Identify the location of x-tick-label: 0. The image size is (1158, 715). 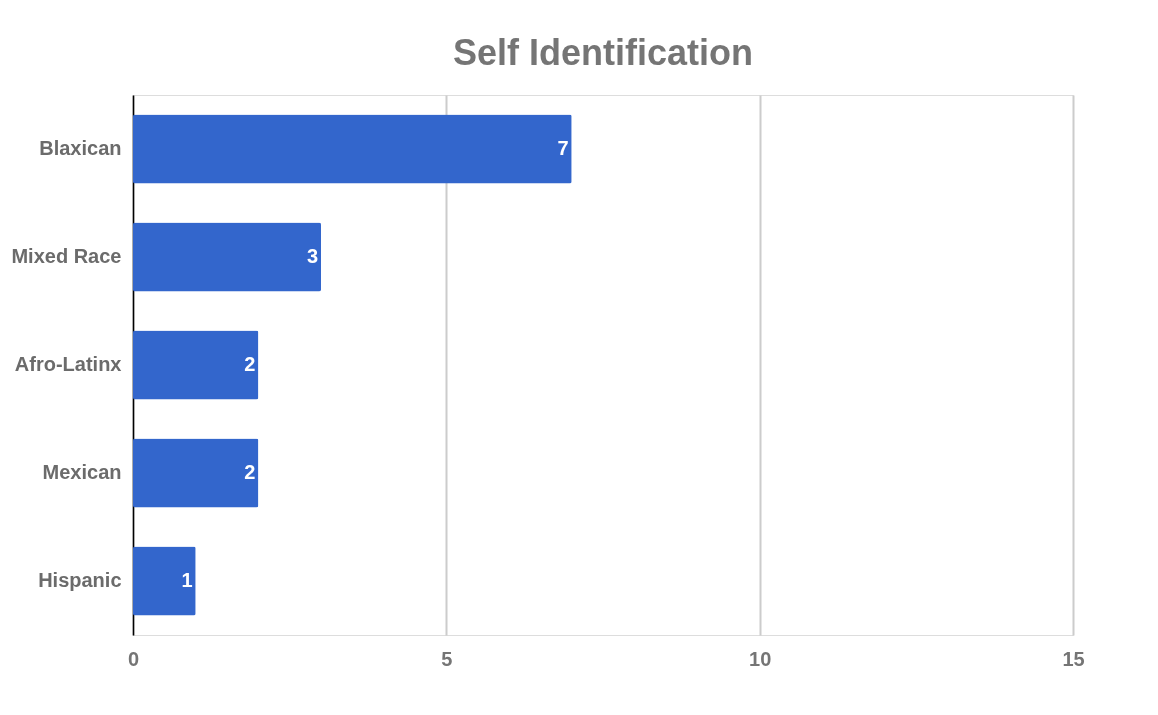
(133, 658).